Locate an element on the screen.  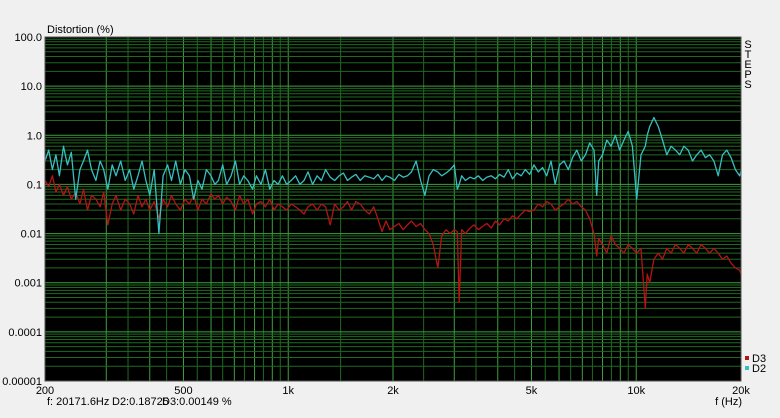
legend-swatch-d2 is located at coordinates (747, 368).